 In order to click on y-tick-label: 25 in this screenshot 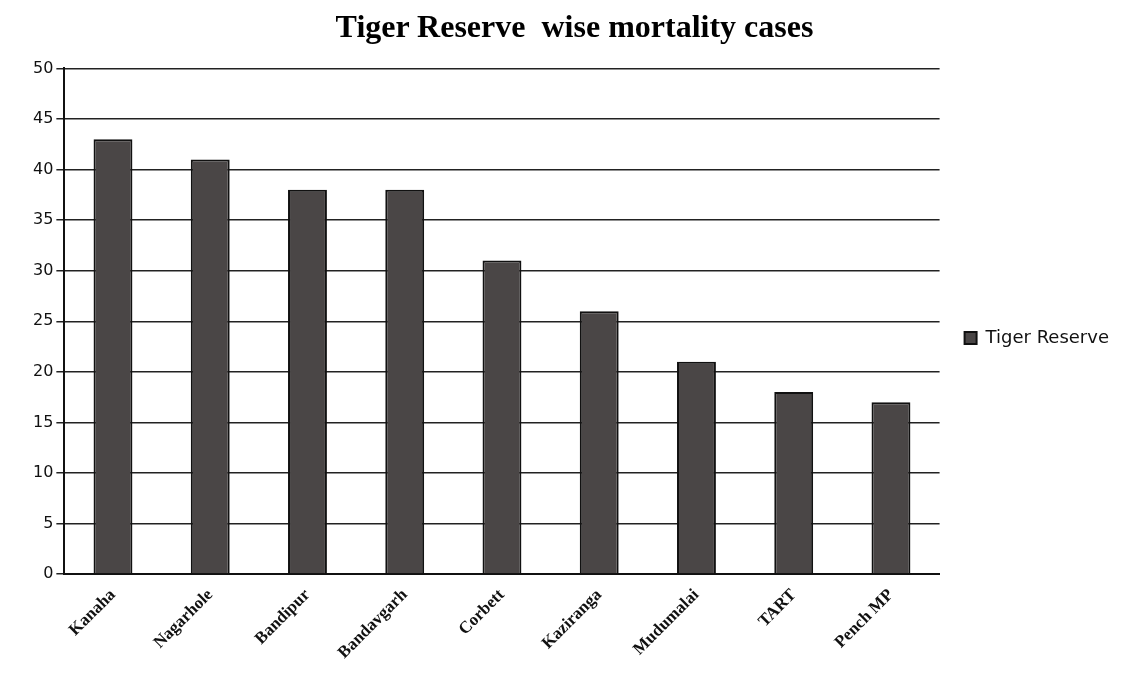, I will do `click(43, 320)`.